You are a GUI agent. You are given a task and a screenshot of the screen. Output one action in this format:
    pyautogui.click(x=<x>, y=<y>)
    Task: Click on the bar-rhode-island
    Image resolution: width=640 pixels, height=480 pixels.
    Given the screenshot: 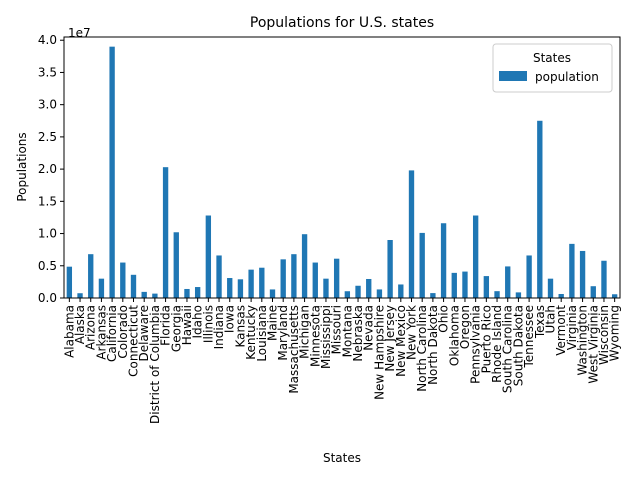 What is the action you would take?
    pyautogui.click(x=497, y=294)
    